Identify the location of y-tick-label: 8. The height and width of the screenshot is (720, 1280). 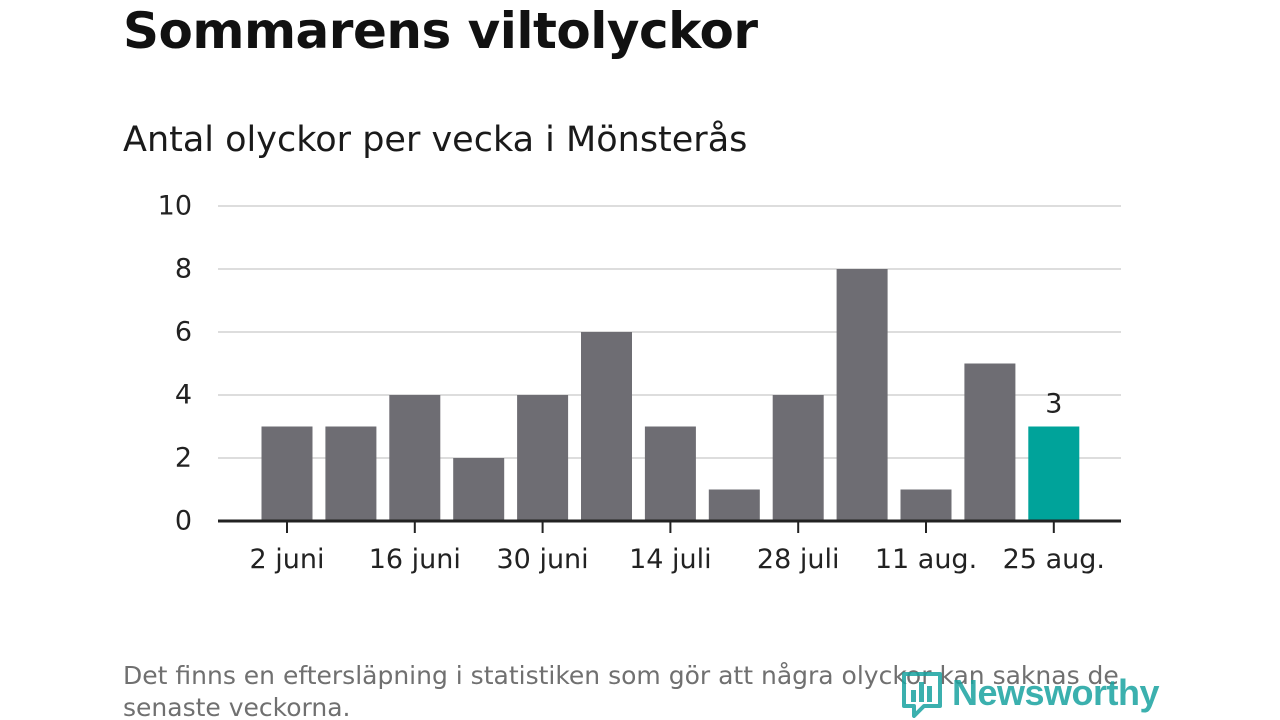
(183, 269).